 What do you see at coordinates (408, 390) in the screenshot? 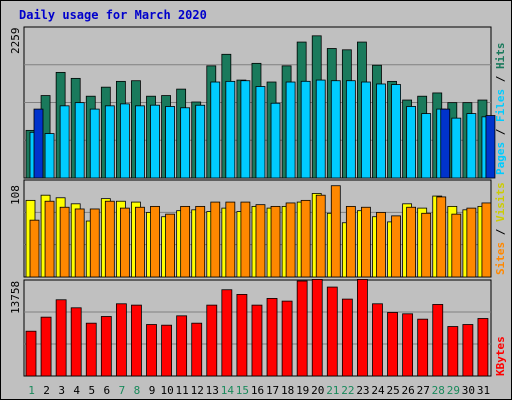
I see `x-tick-label: 26` at bounding box center [408, 390].